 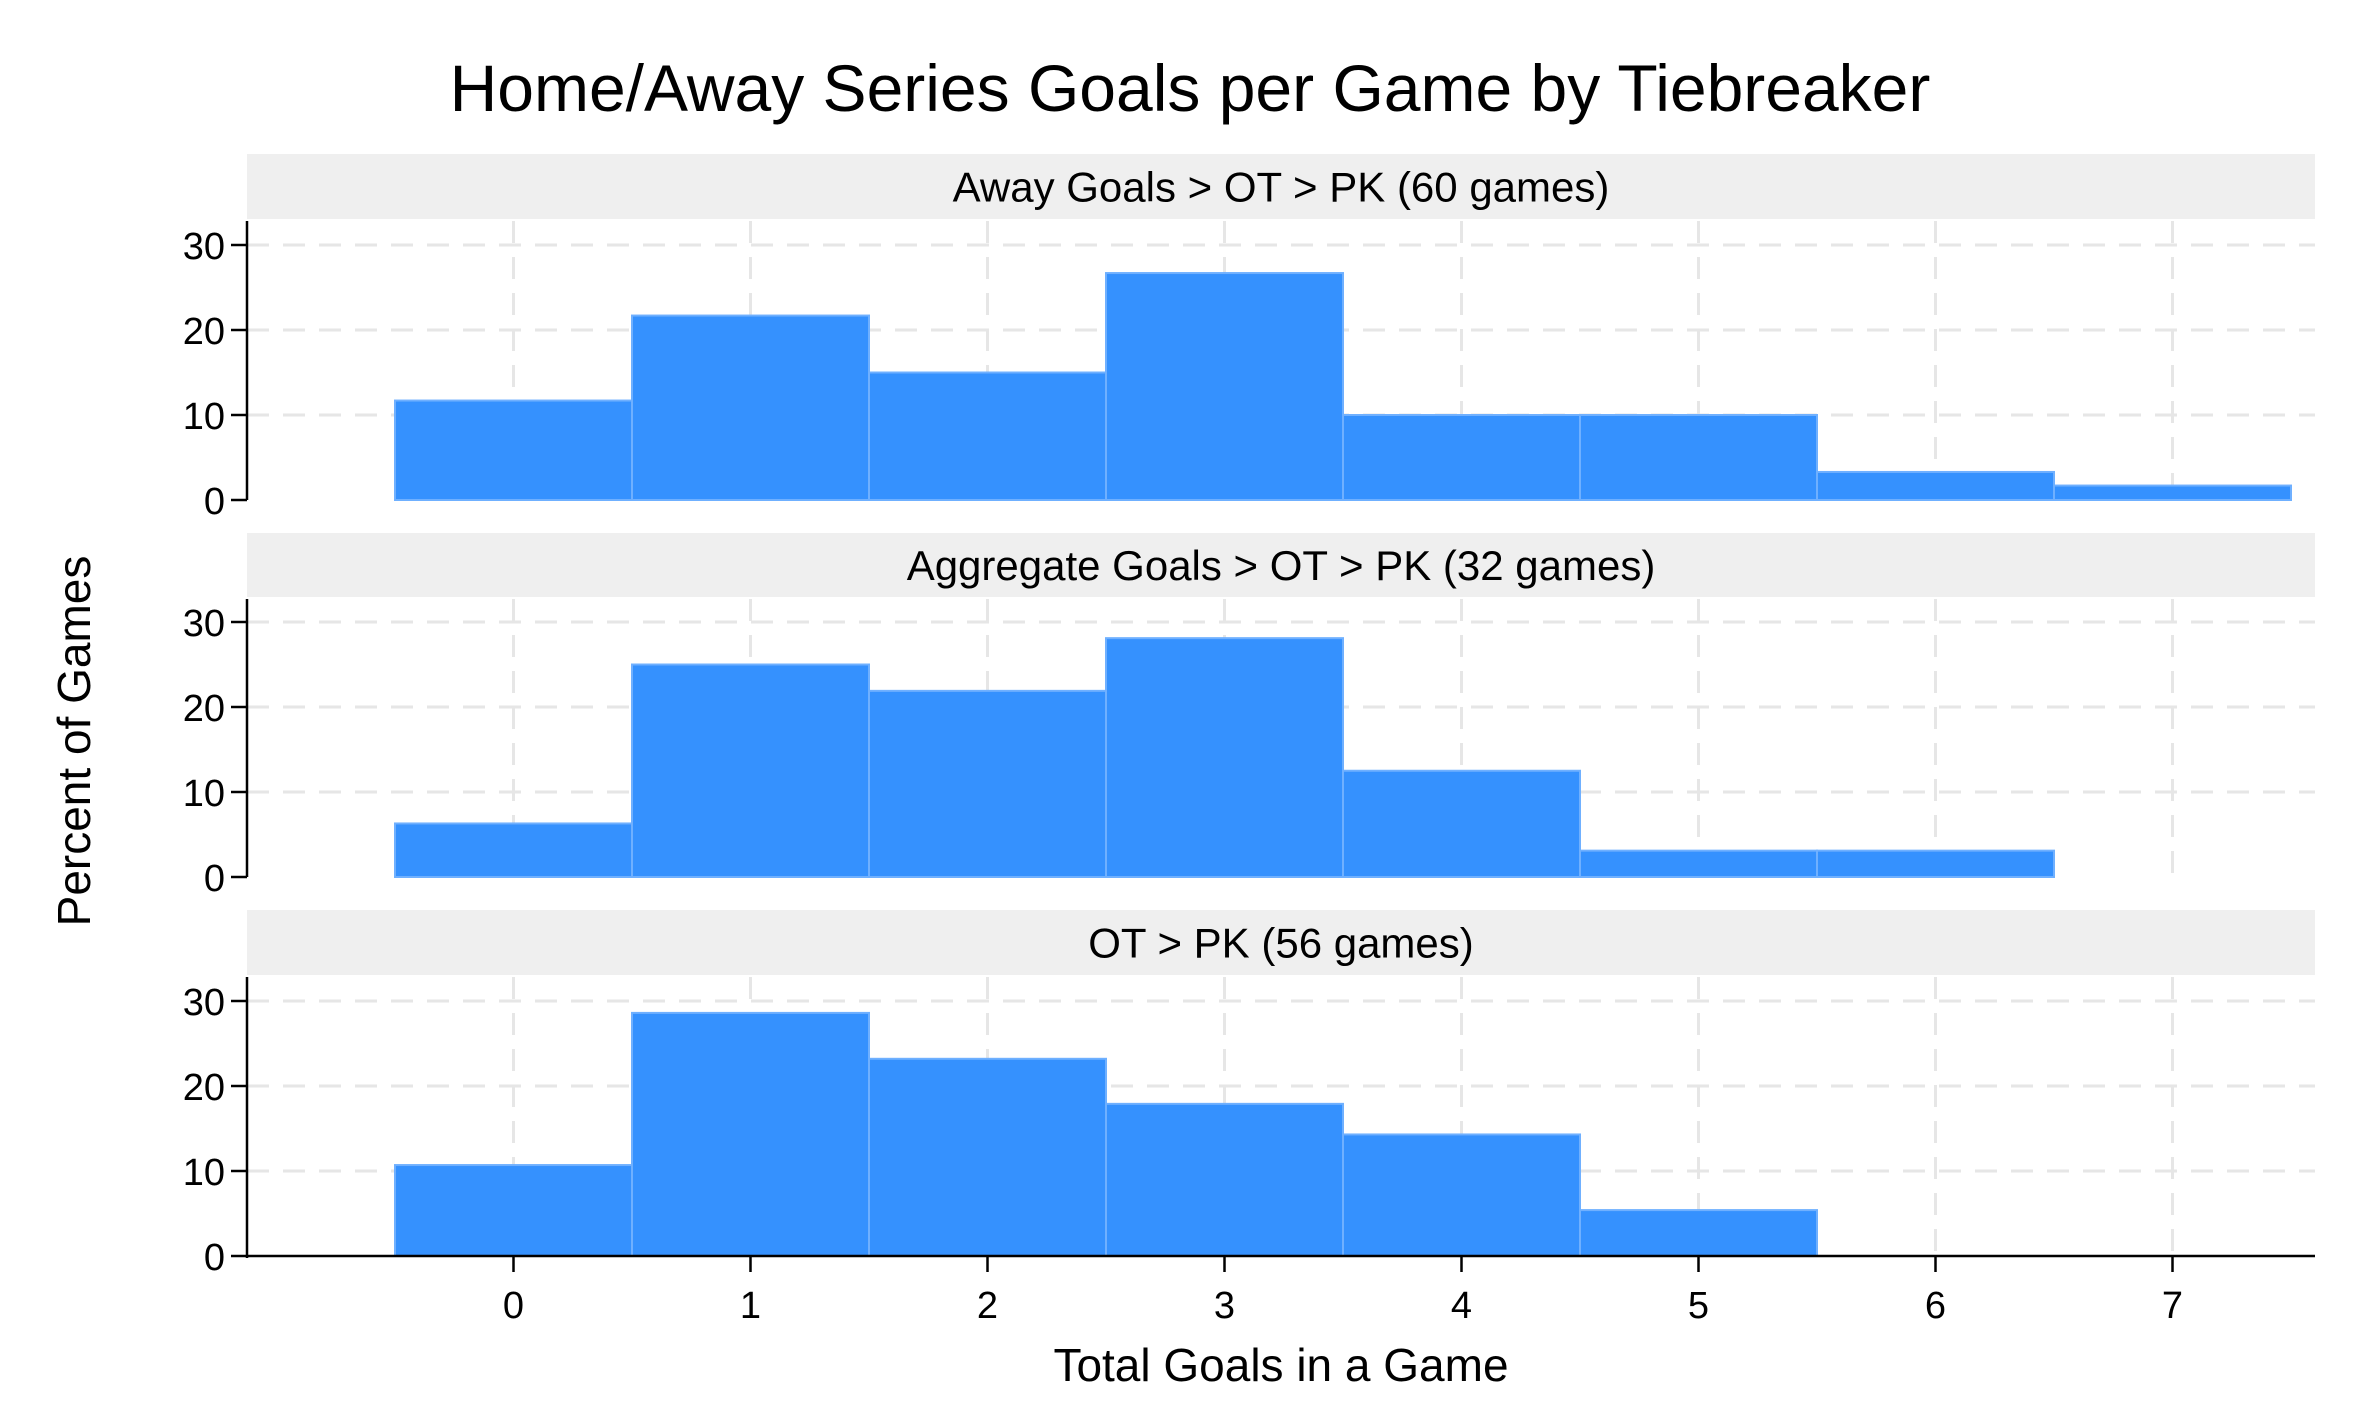 What do you see at coordinates (750, 1306) in the screenshot?
I see `x-tick-label: 1` at bounding box center [750, 1306].